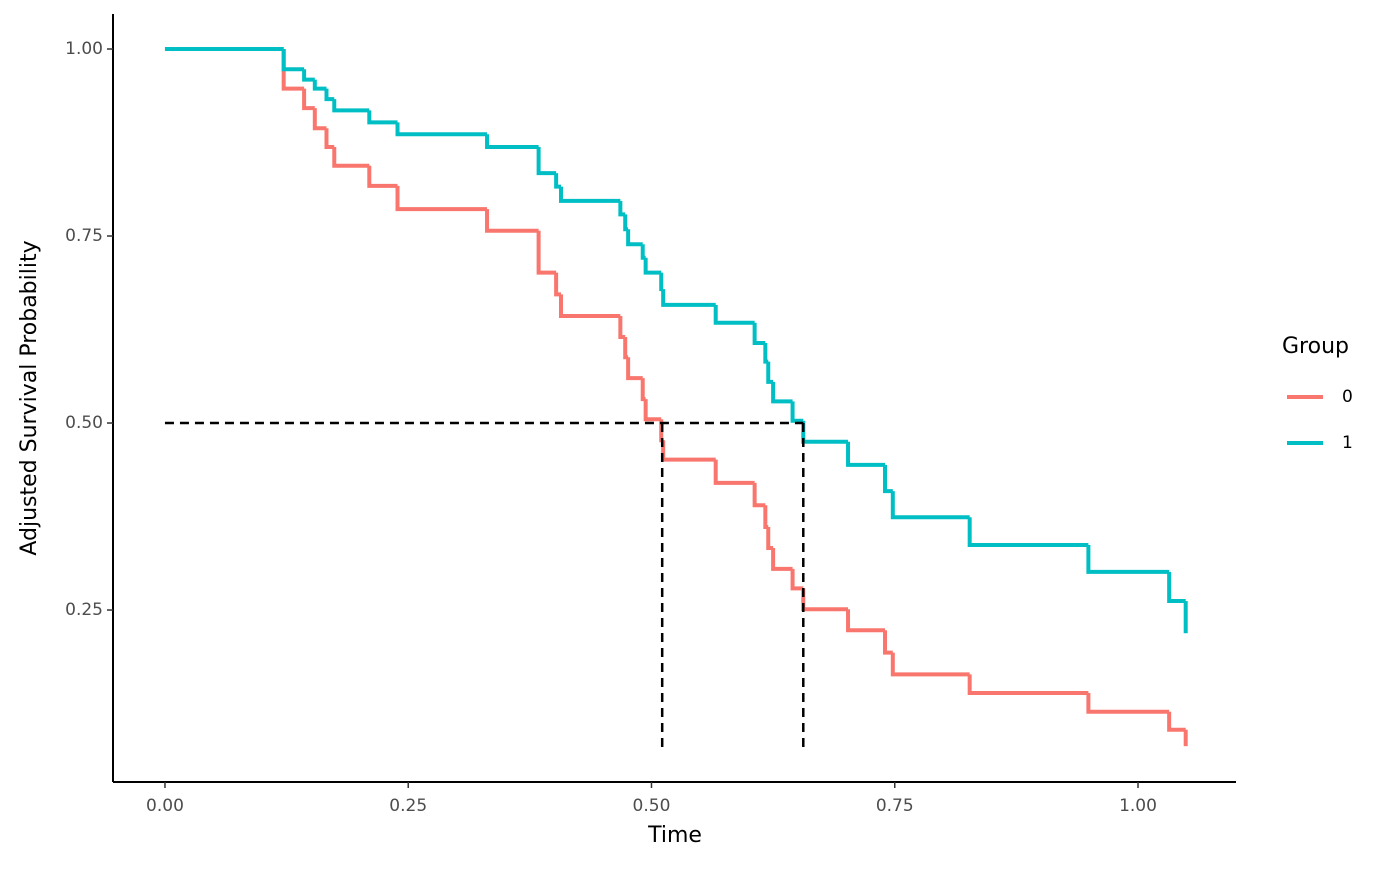  What do you see at coordinates (1138, 806) in the screenshot?
I see `x-tick-label: 1.00` at bounding box center [1138, 806].